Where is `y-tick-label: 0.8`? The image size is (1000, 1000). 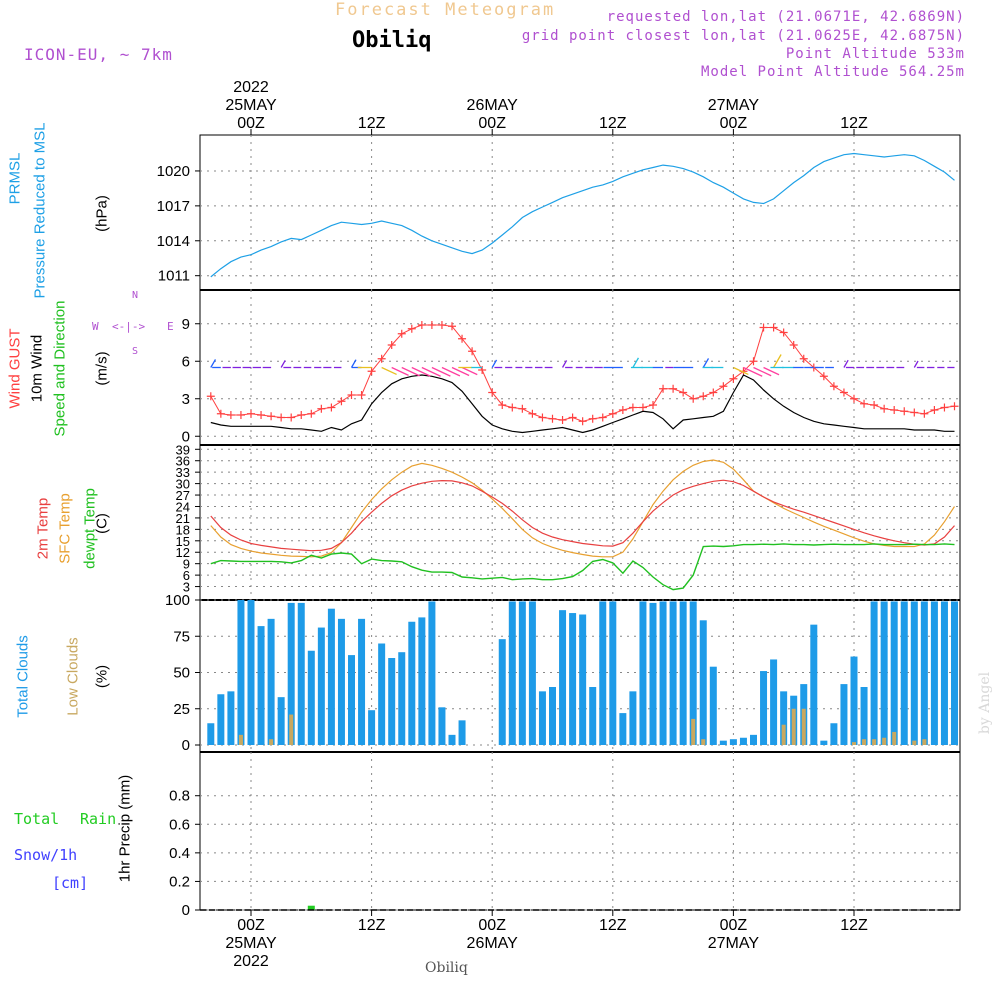
y-tick-label: 0.8 is located at coordinates (179, 796).